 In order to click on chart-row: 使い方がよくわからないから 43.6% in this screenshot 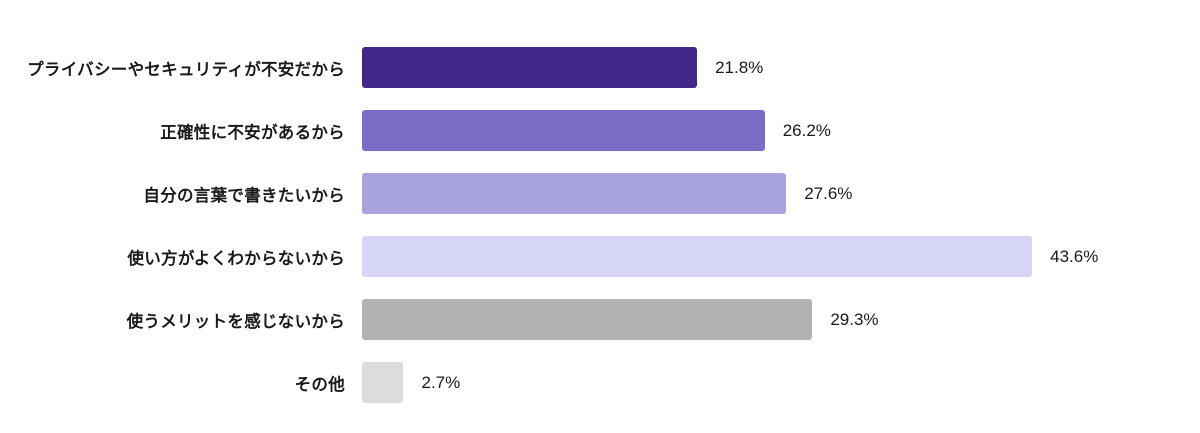, I will do `click(600, 256)`.